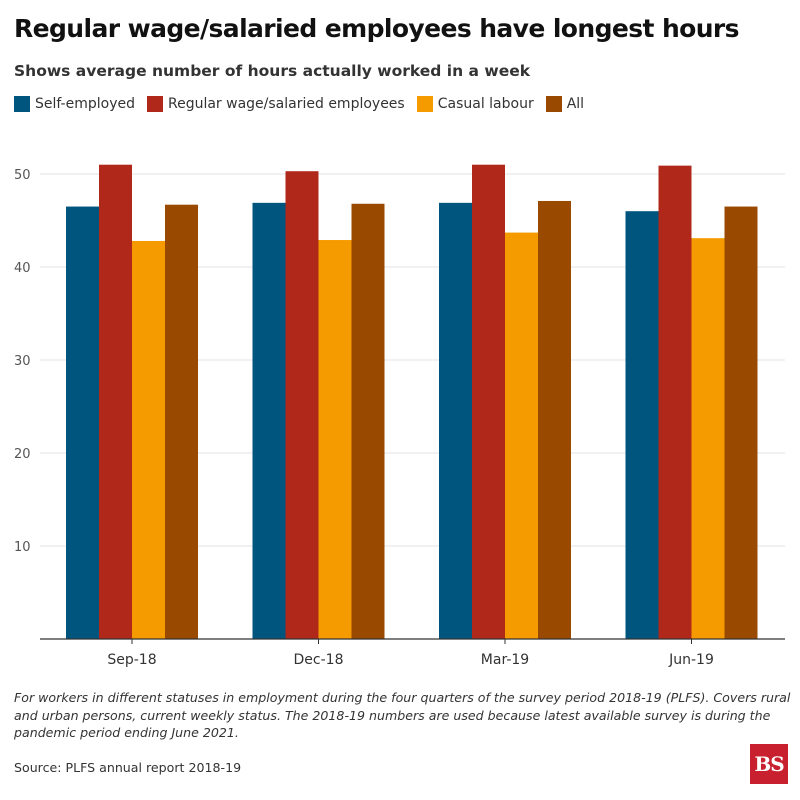 The height and width of the screenshot is (800, 800). I want to click on y-tick-label-50: 50, so click(22, 175).